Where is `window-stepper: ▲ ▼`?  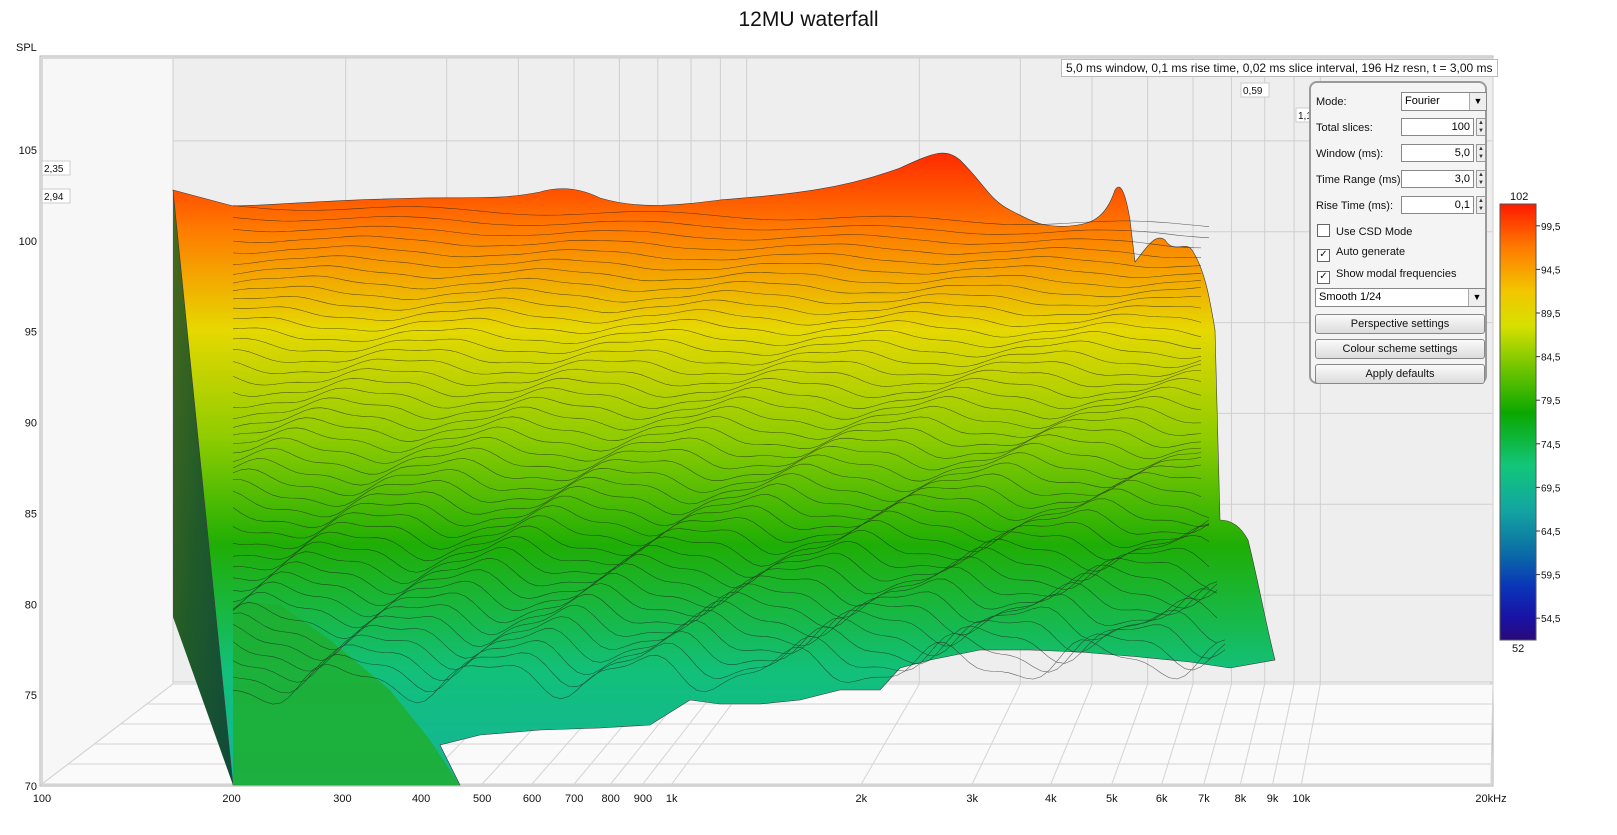 window-stepper: ▲ ▼ is located at coordinates (1481, 153).